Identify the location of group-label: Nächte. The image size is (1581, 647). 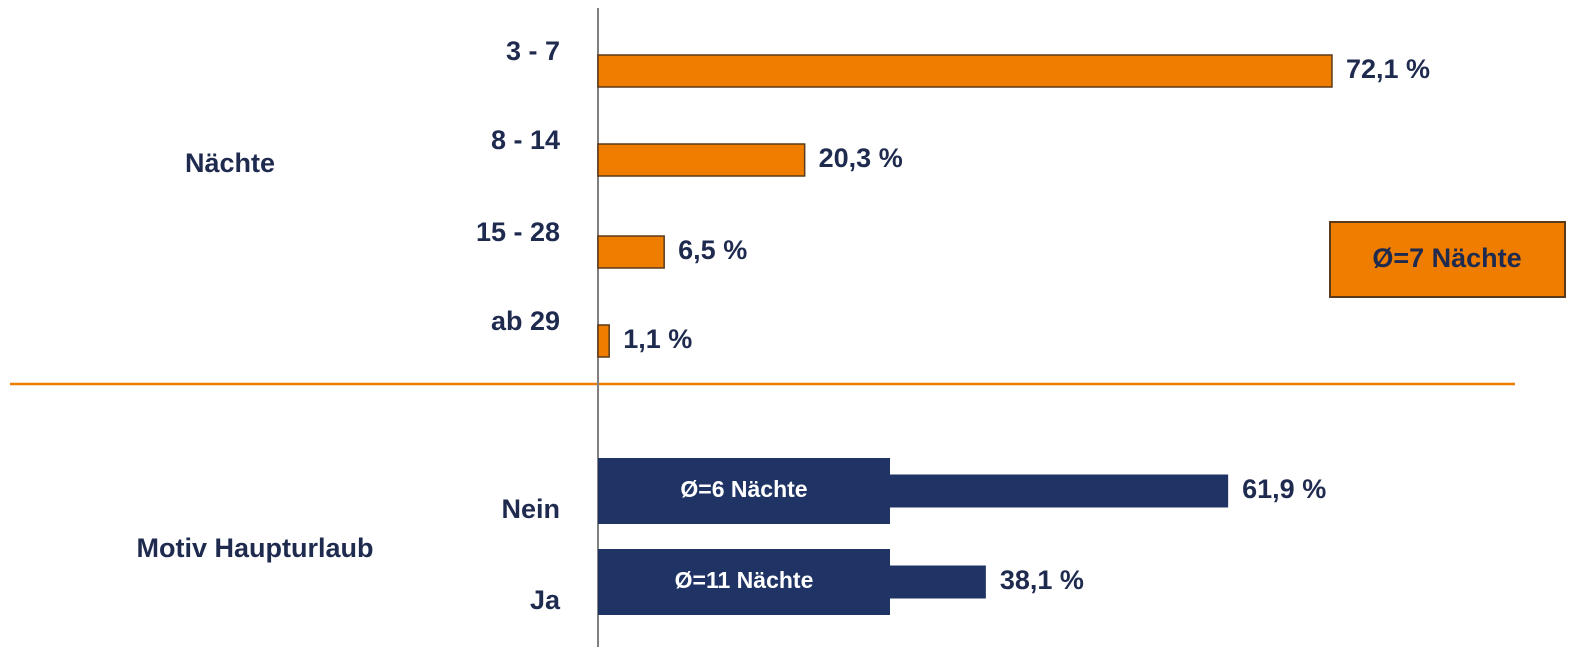
(230, 163).